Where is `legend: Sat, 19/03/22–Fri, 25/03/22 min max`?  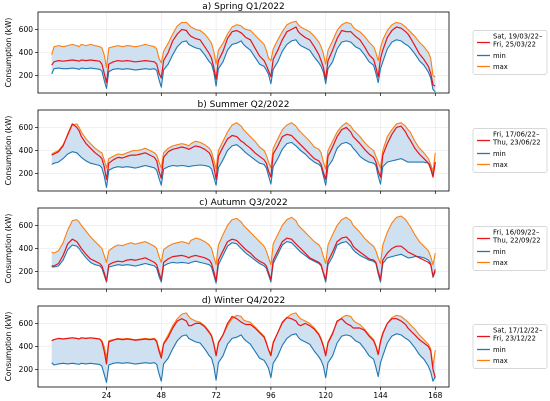
legend: Sat, 19/03/22–Fri, 25/03/22 min max is located at coordinates (510, 52).